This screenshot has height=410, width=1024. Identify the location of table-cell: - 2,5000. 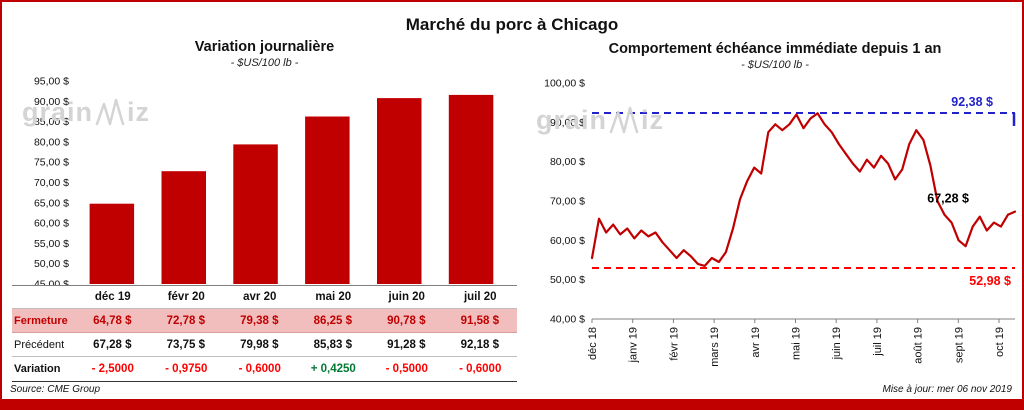
(112, 369).